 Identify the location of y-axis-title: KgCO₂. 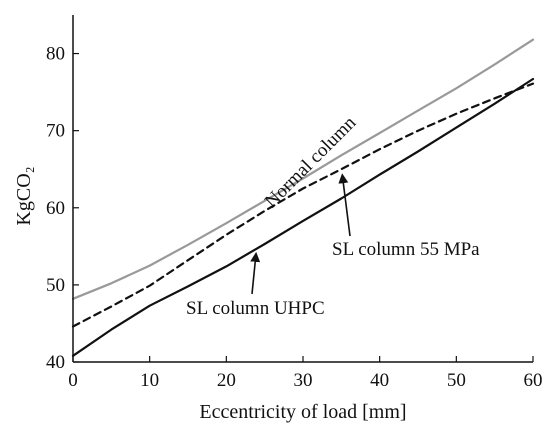
(24, 195).